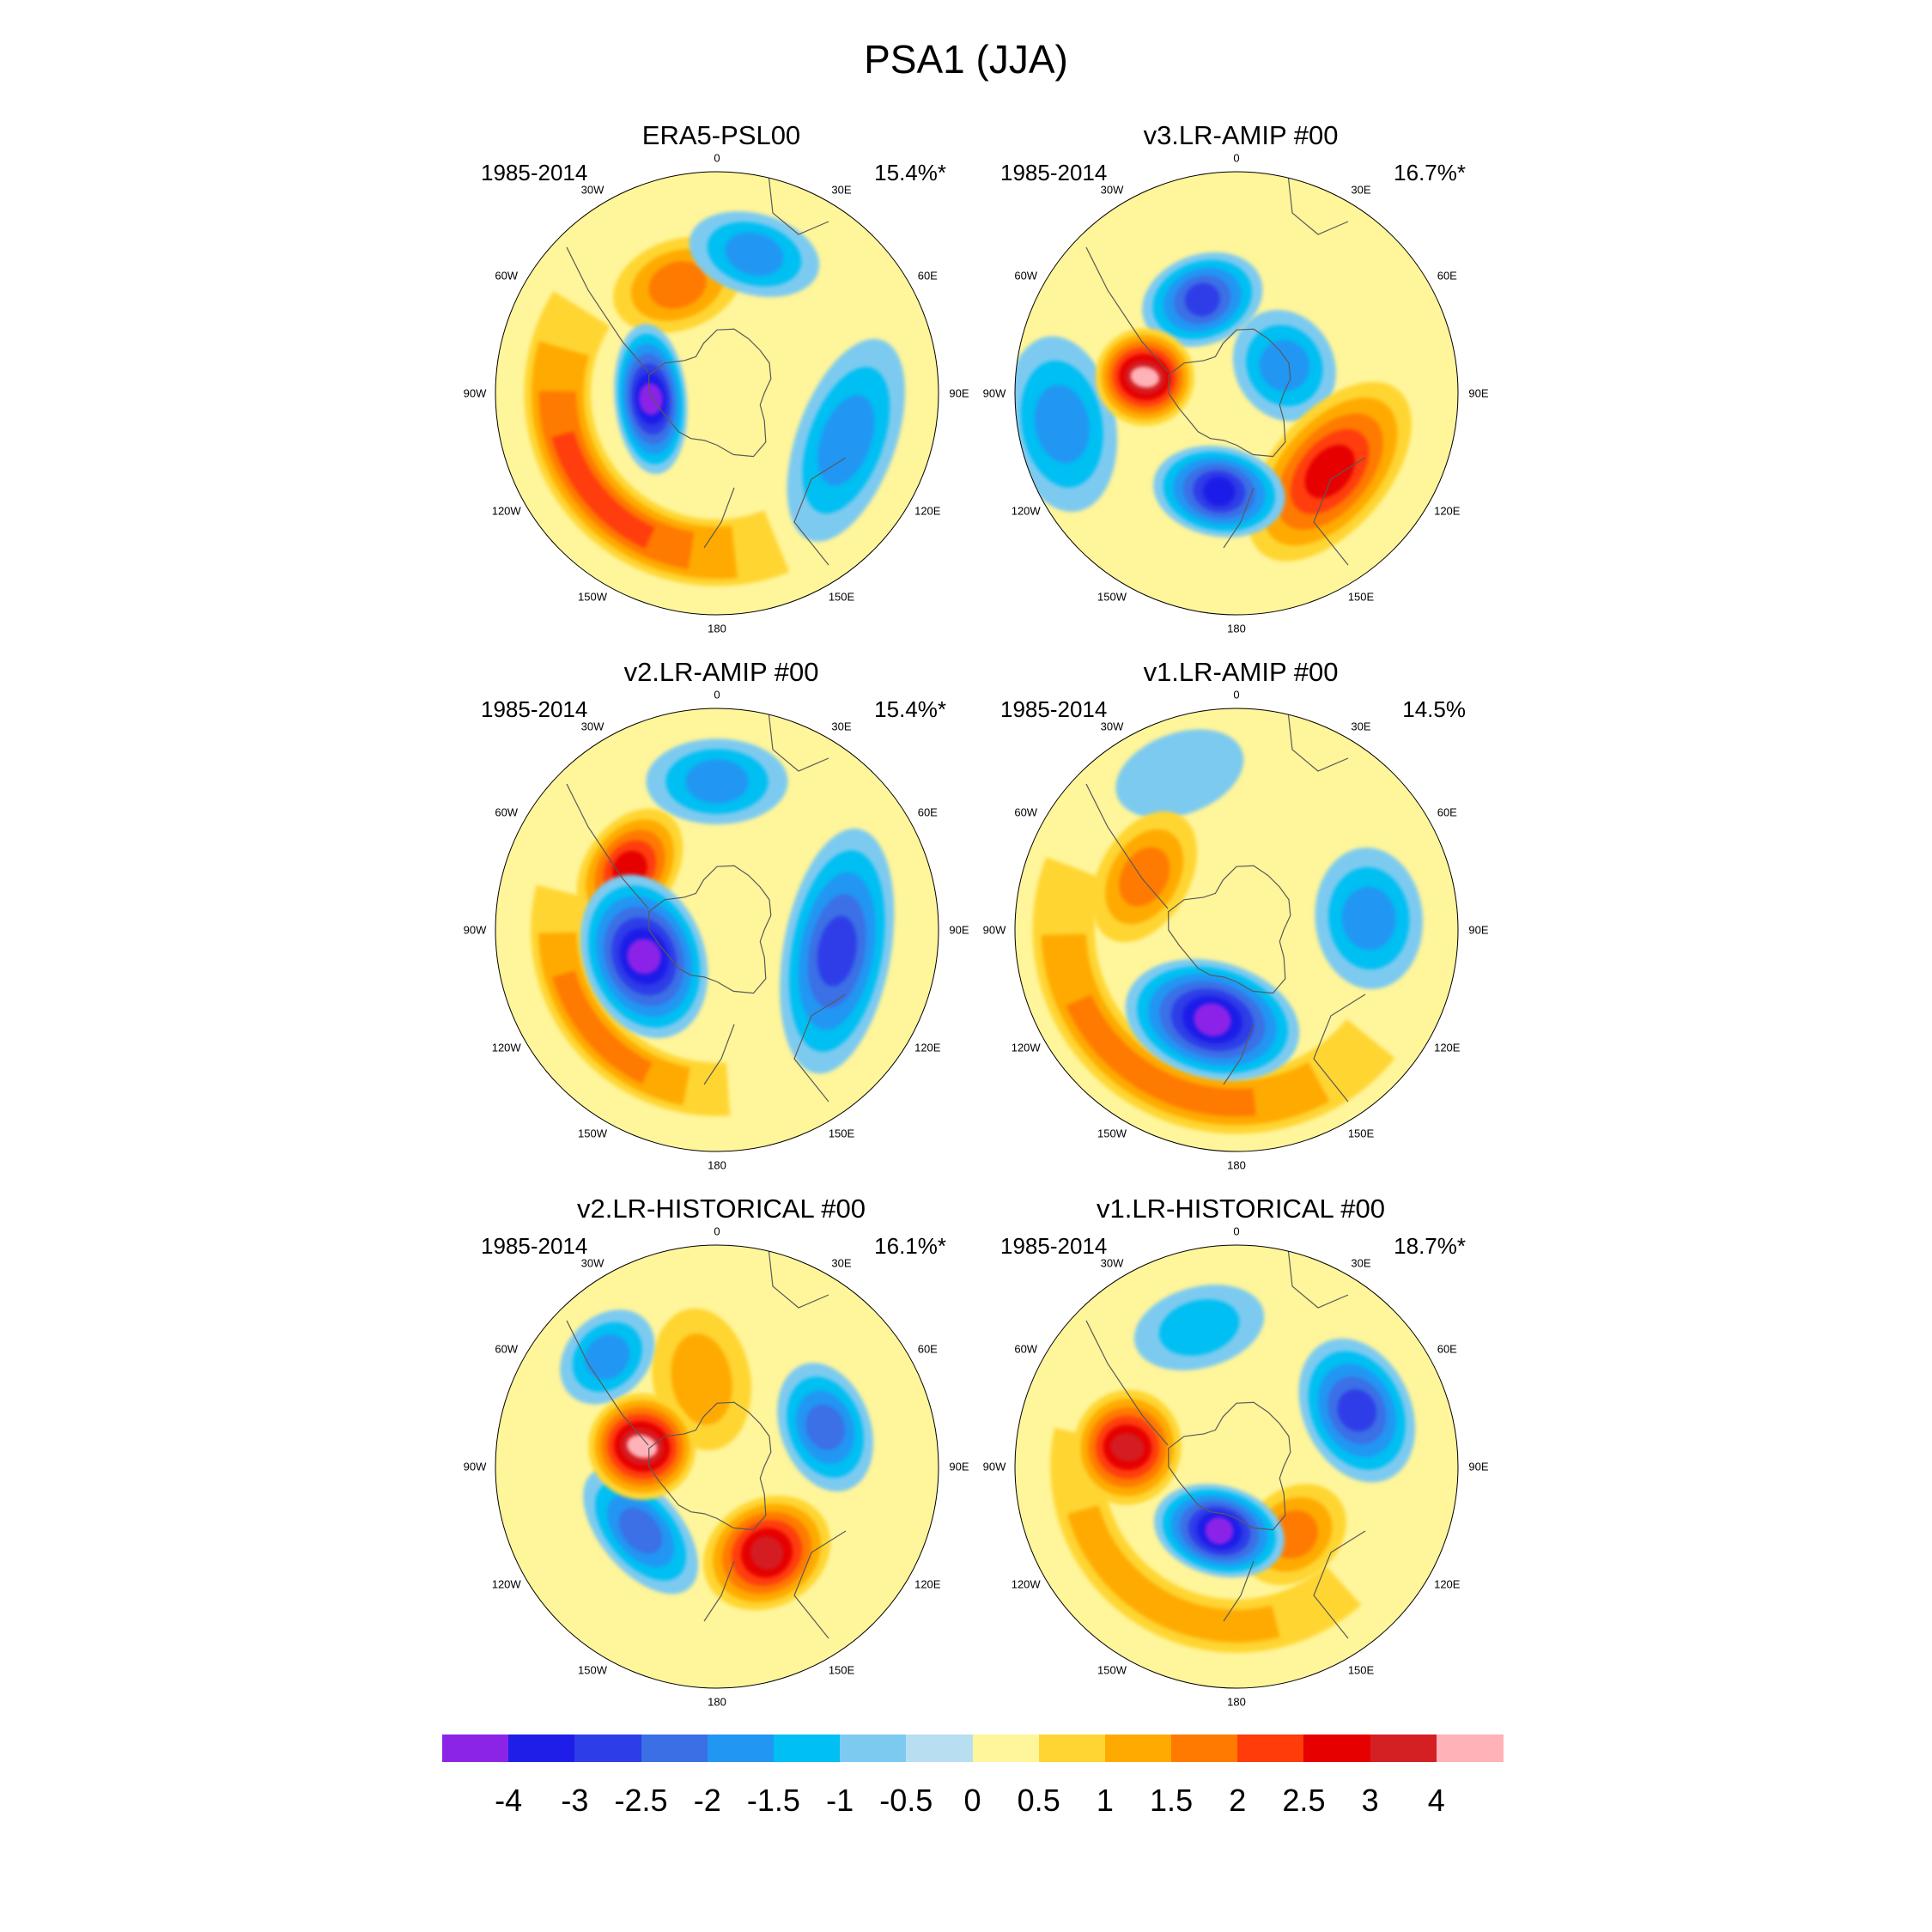 The width and height of the screenshot is (1932, 1932). Describe the element at coordinates (509, 1800) in the screenshot. I see `colorbar-tick-label: -4` at that location.